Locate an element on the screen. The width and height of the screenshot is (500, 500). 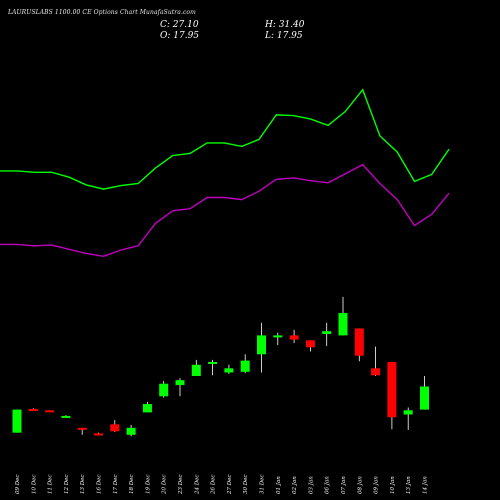
x-tick-label: 12 Dec is located at coordinates (67, 485).